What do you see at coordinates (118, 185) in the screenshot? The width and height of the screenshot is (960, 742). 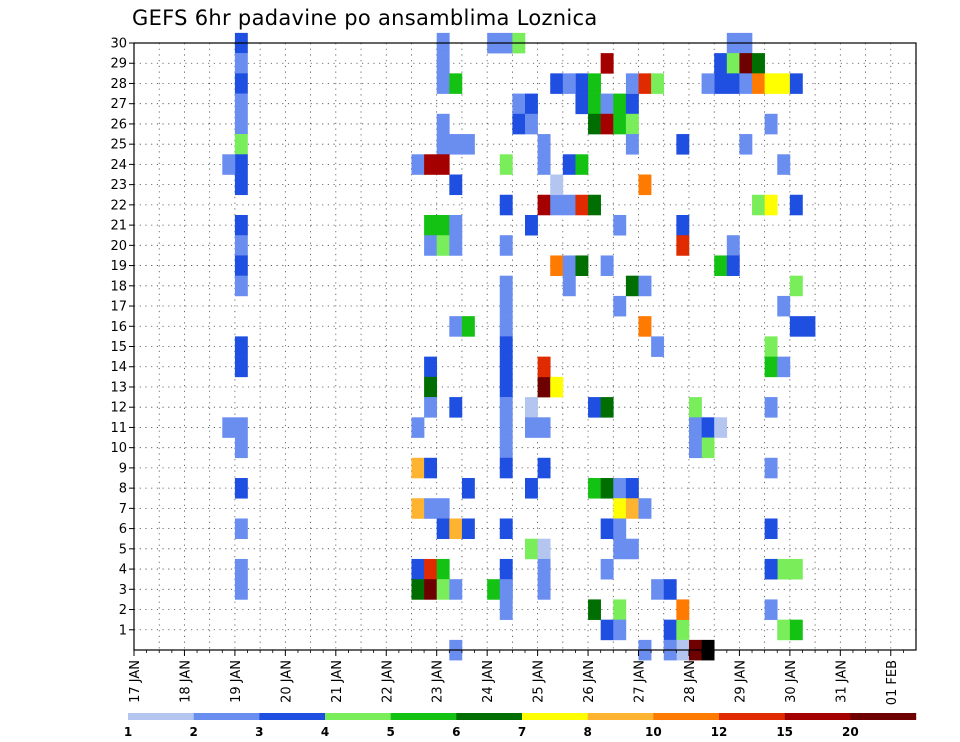 I see `y-tick-label: 23` at bounding box center [118, 185].